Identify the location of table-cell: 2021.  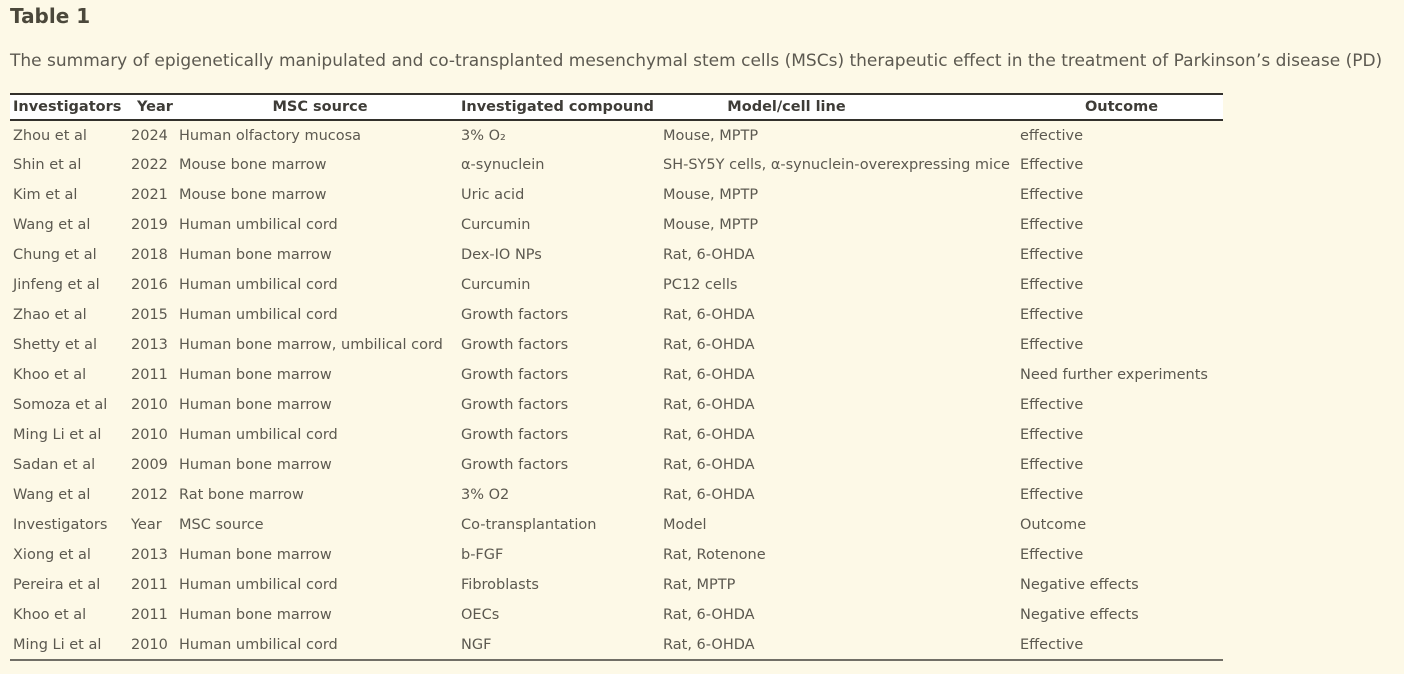
(149, 195).